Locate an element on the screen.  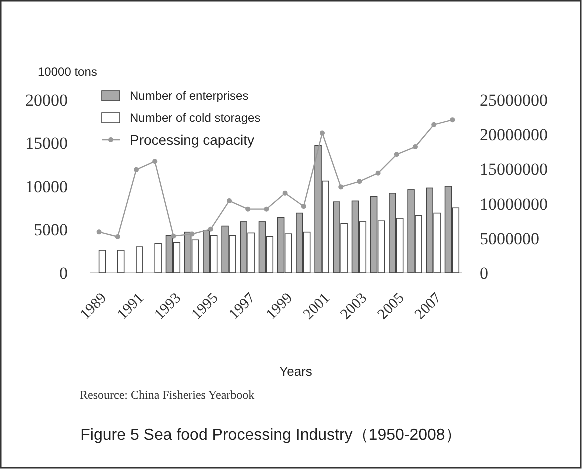
legend-label: Processing capacity is located at coordinates (192, 140).